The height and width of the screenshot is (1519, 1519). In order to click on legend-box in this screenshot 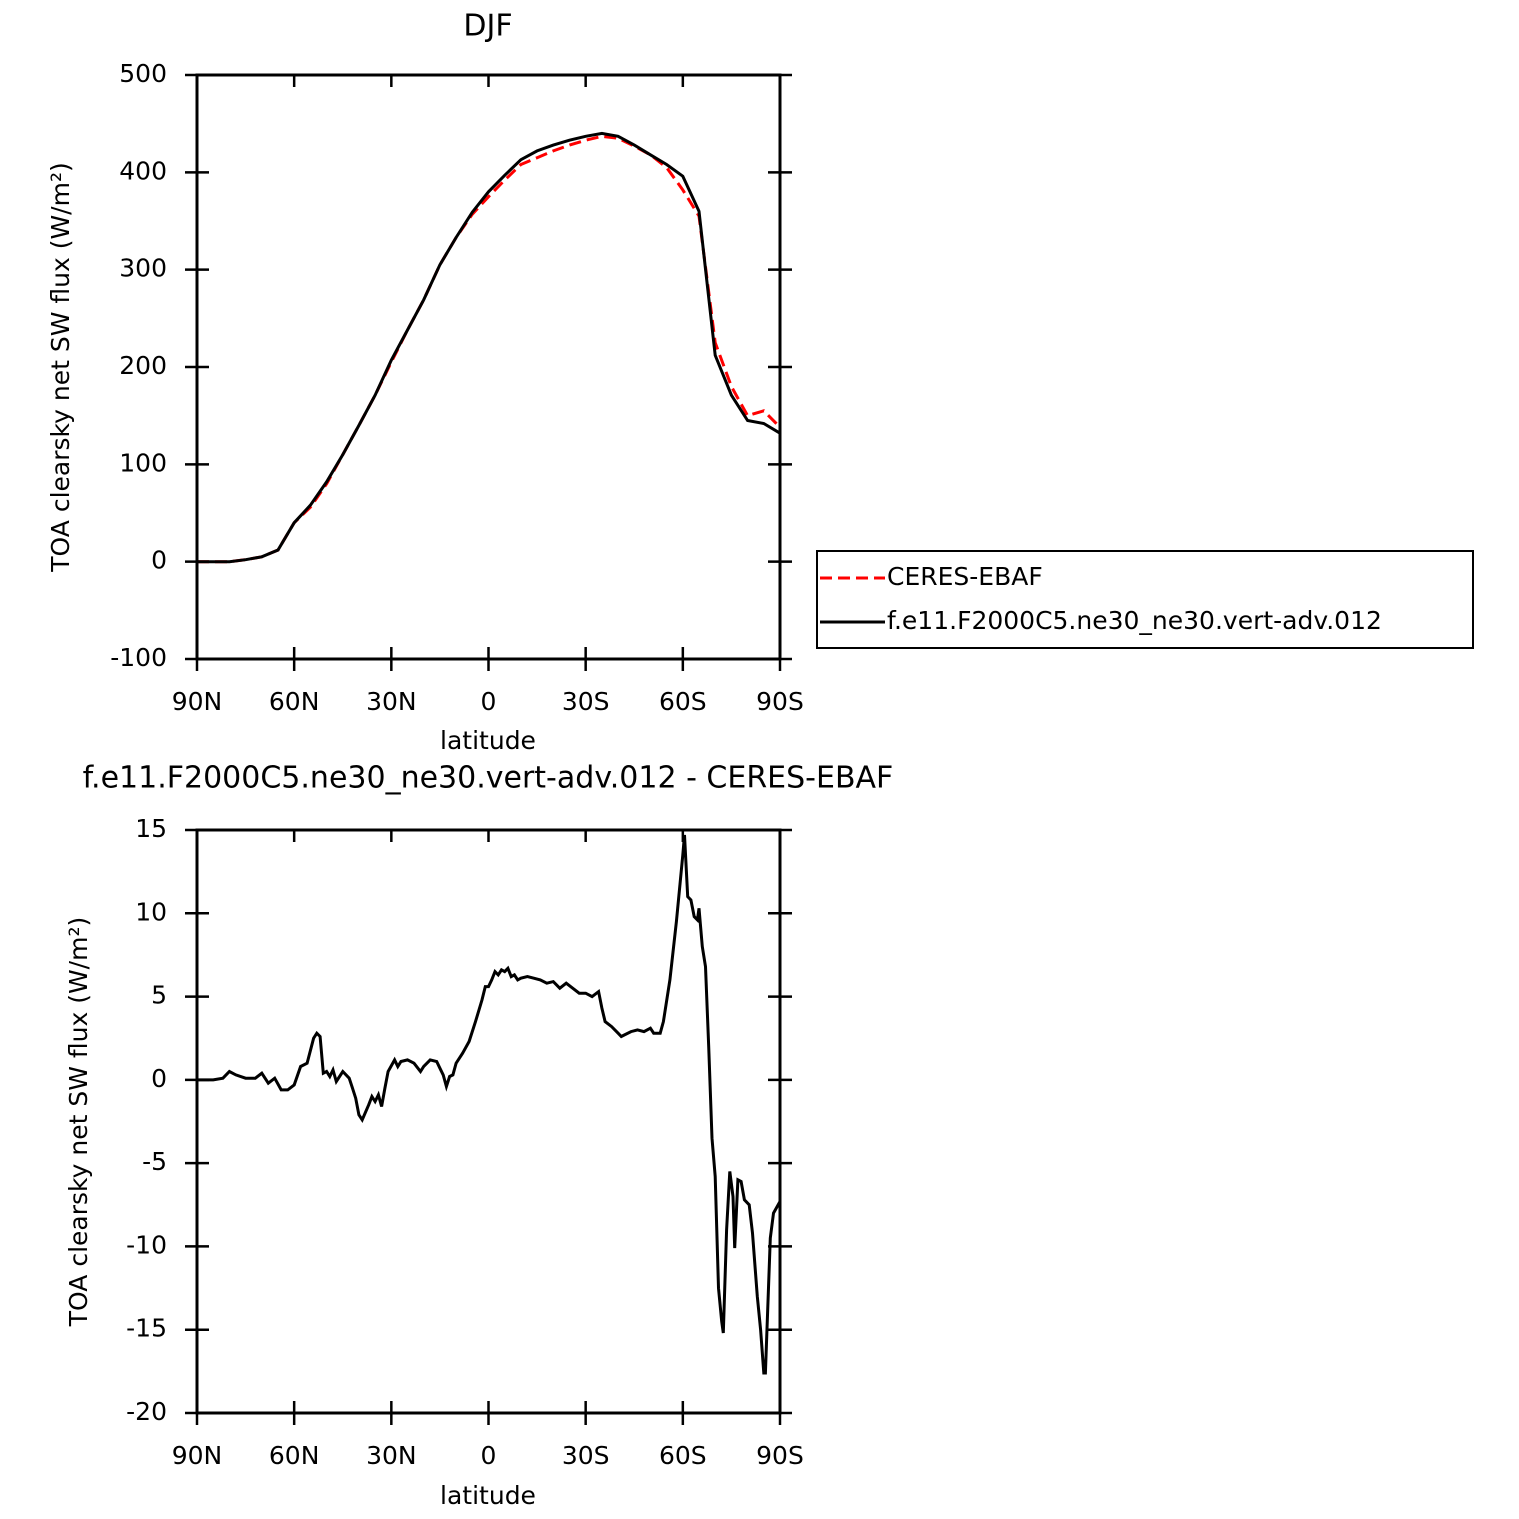, I will do `click(1145, 599)`.